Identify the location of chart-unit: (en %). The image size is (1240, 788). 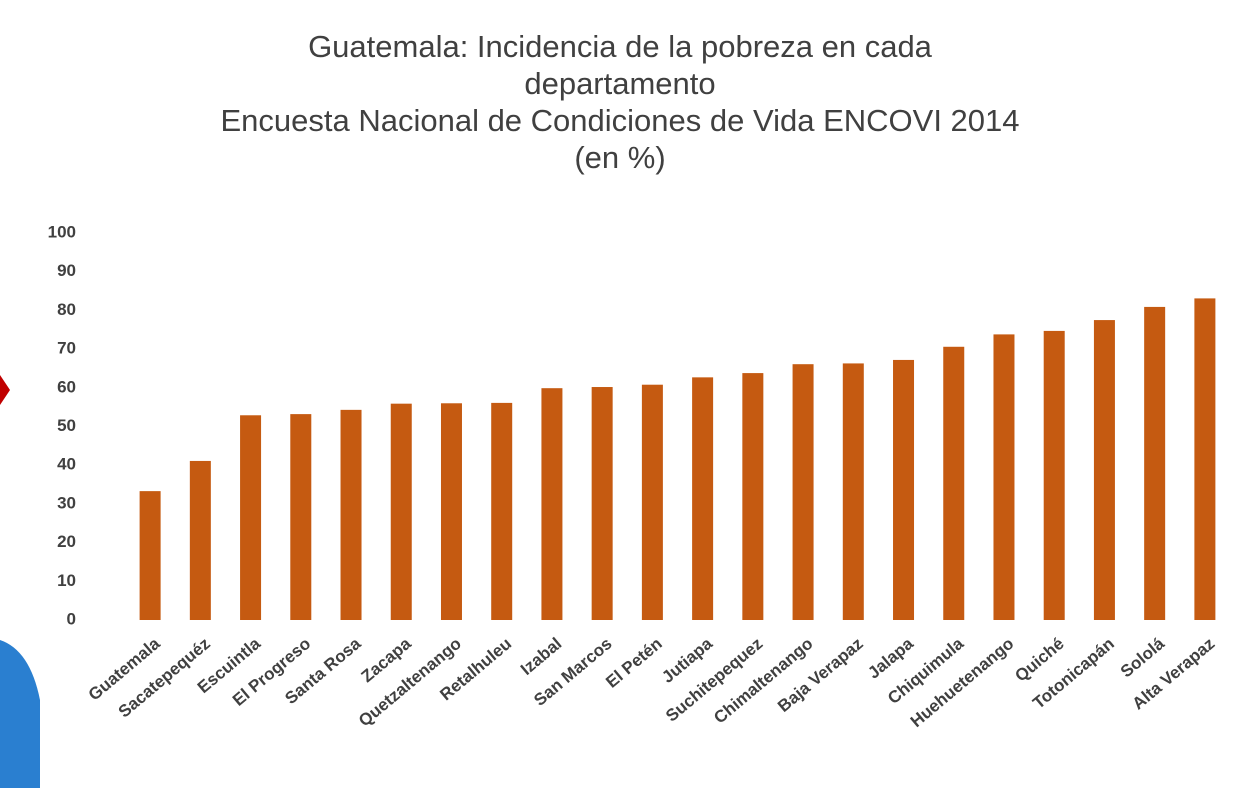
(620, 157).